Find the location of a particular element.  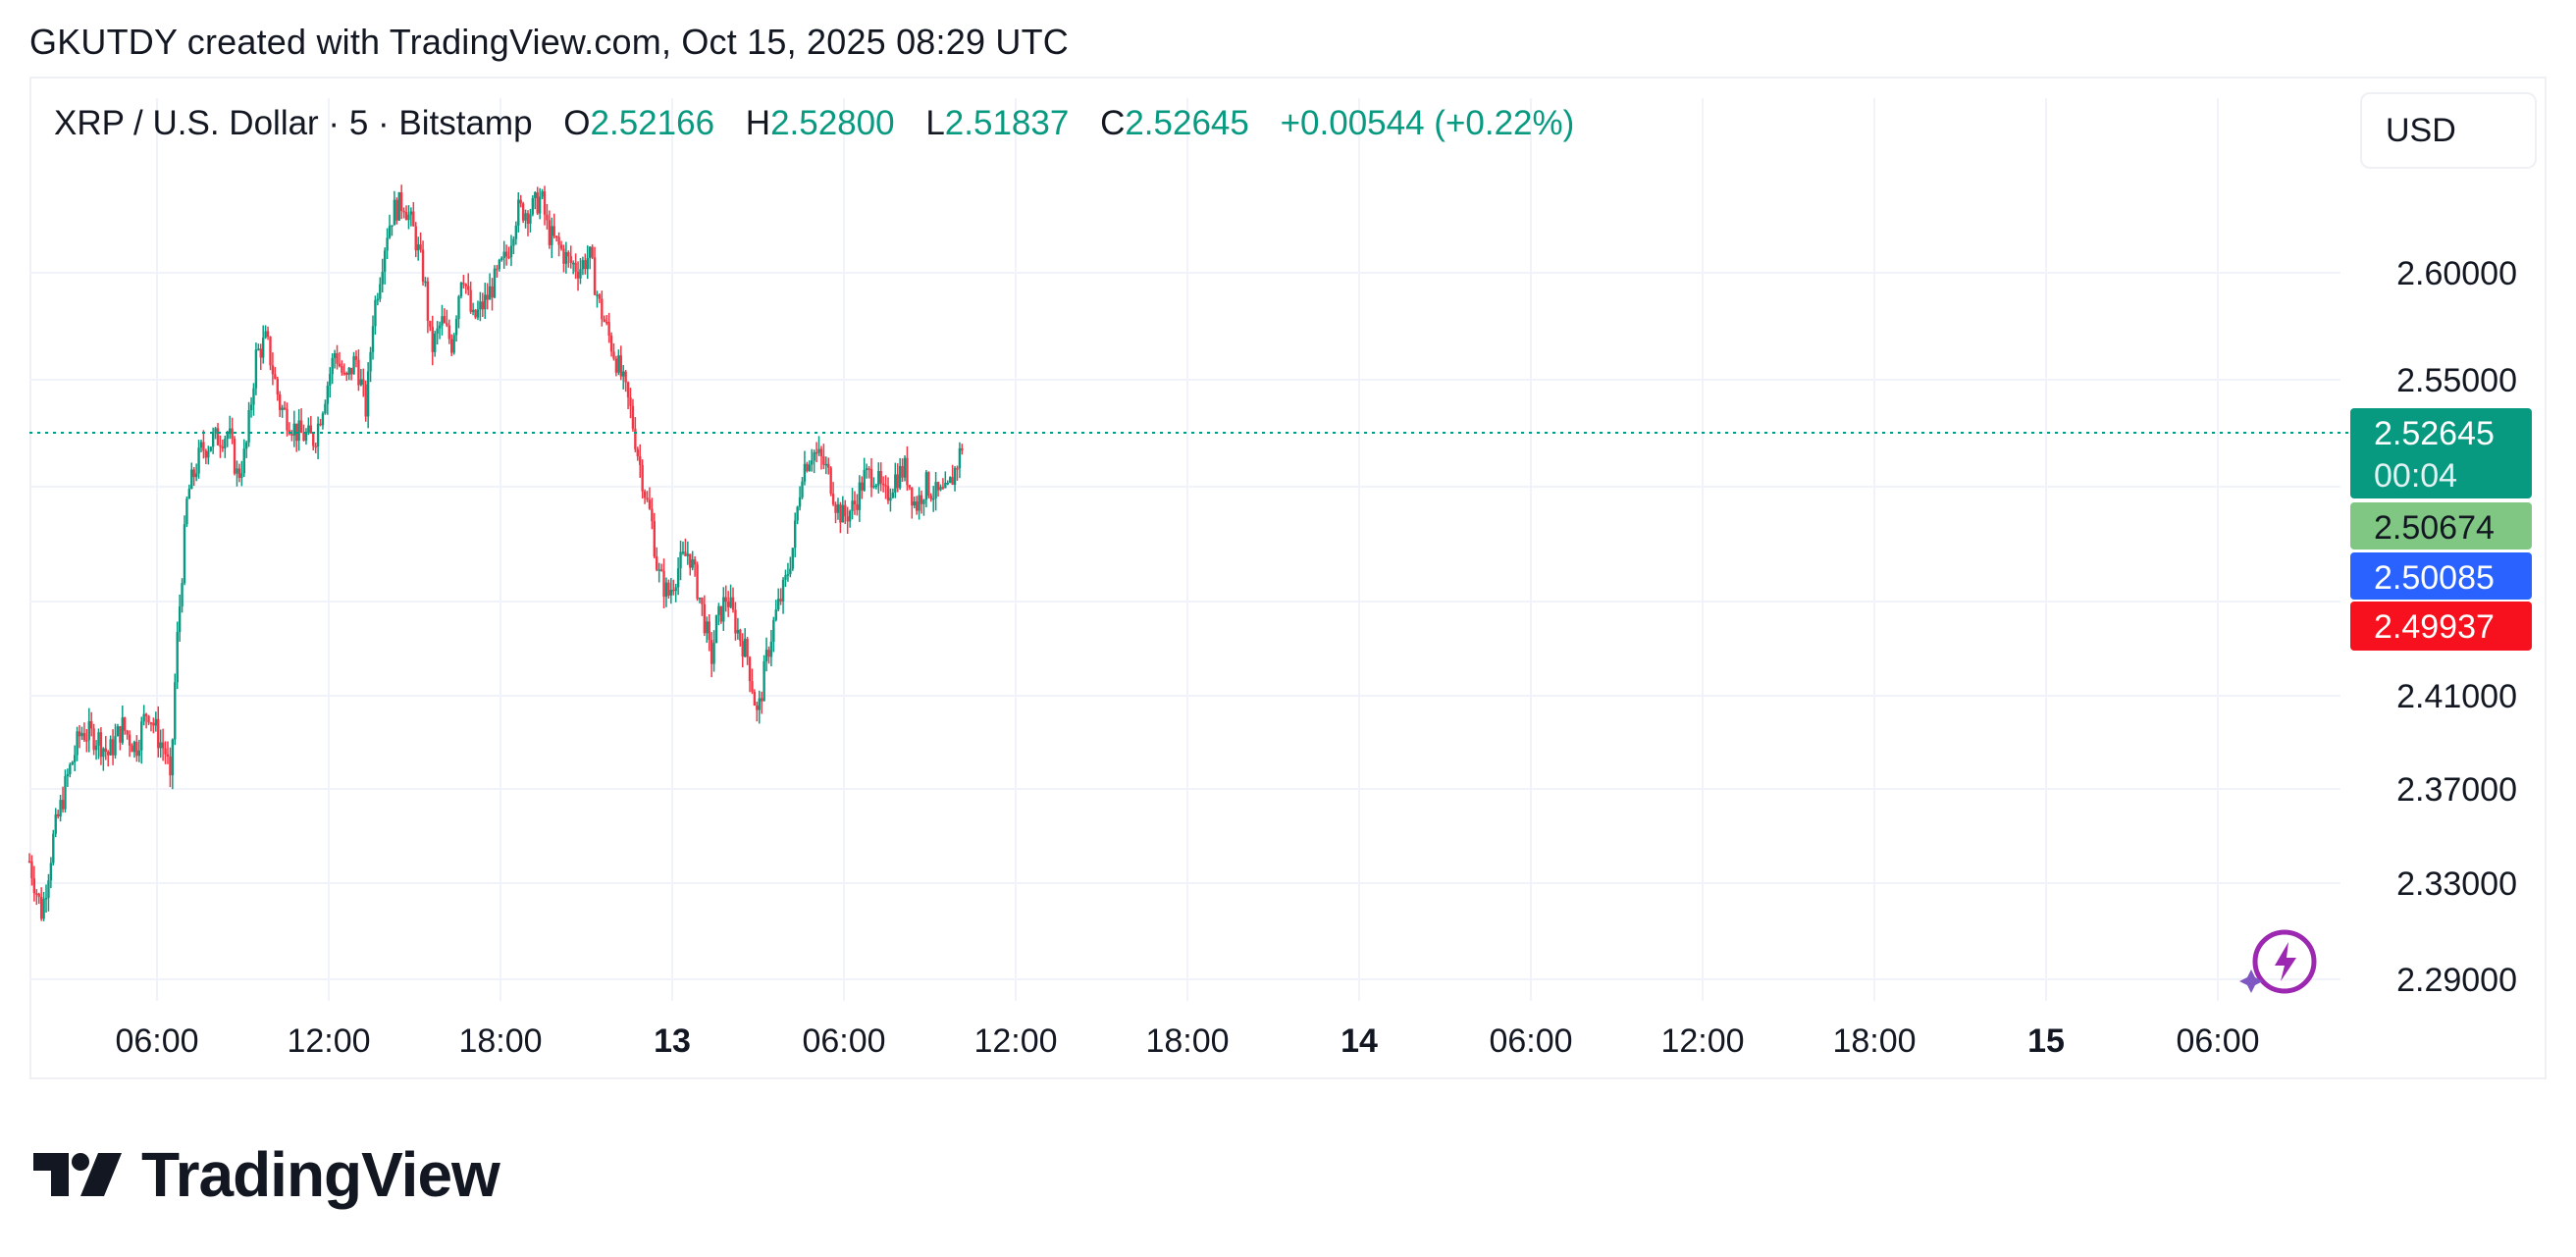

price-axis-label: 2.60000 is located at coordinates (2456, 273).